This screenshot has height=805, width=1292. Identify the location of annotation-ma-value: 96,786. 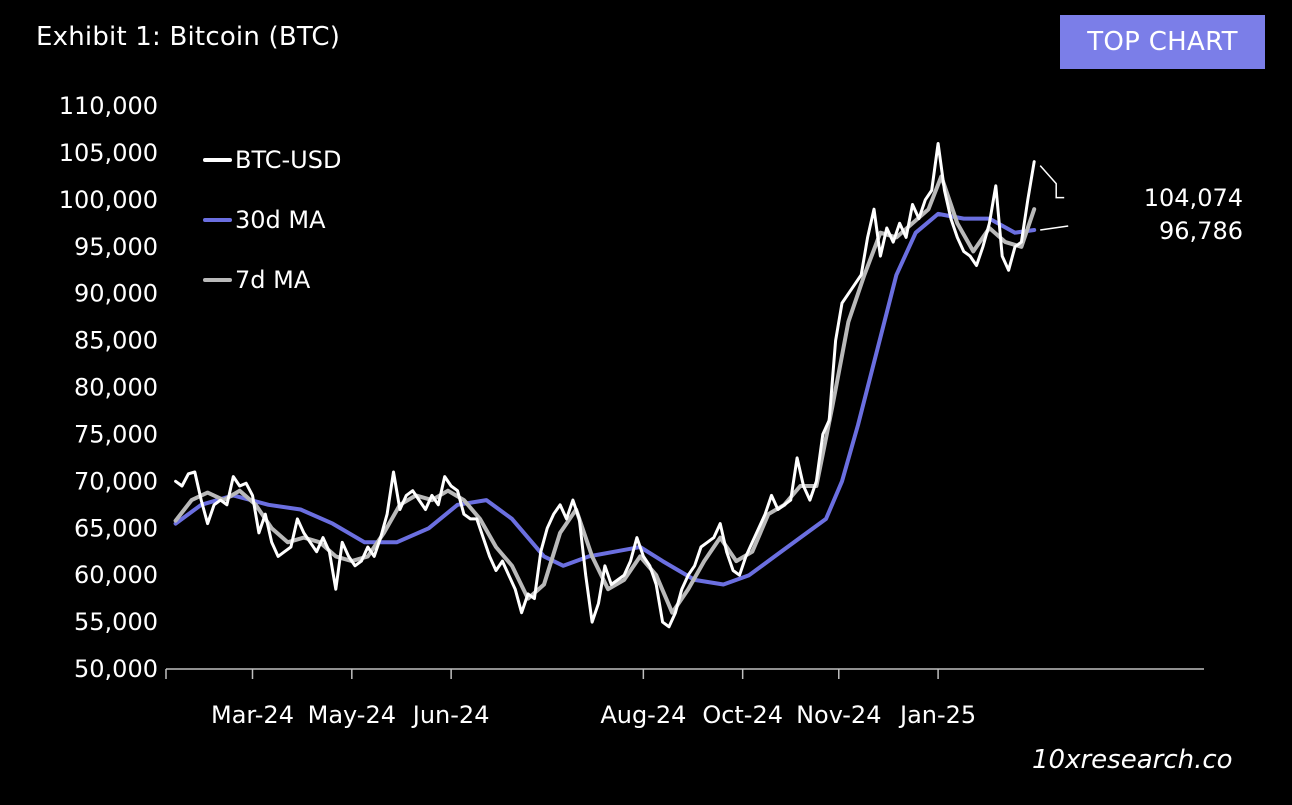
(1201, 231).